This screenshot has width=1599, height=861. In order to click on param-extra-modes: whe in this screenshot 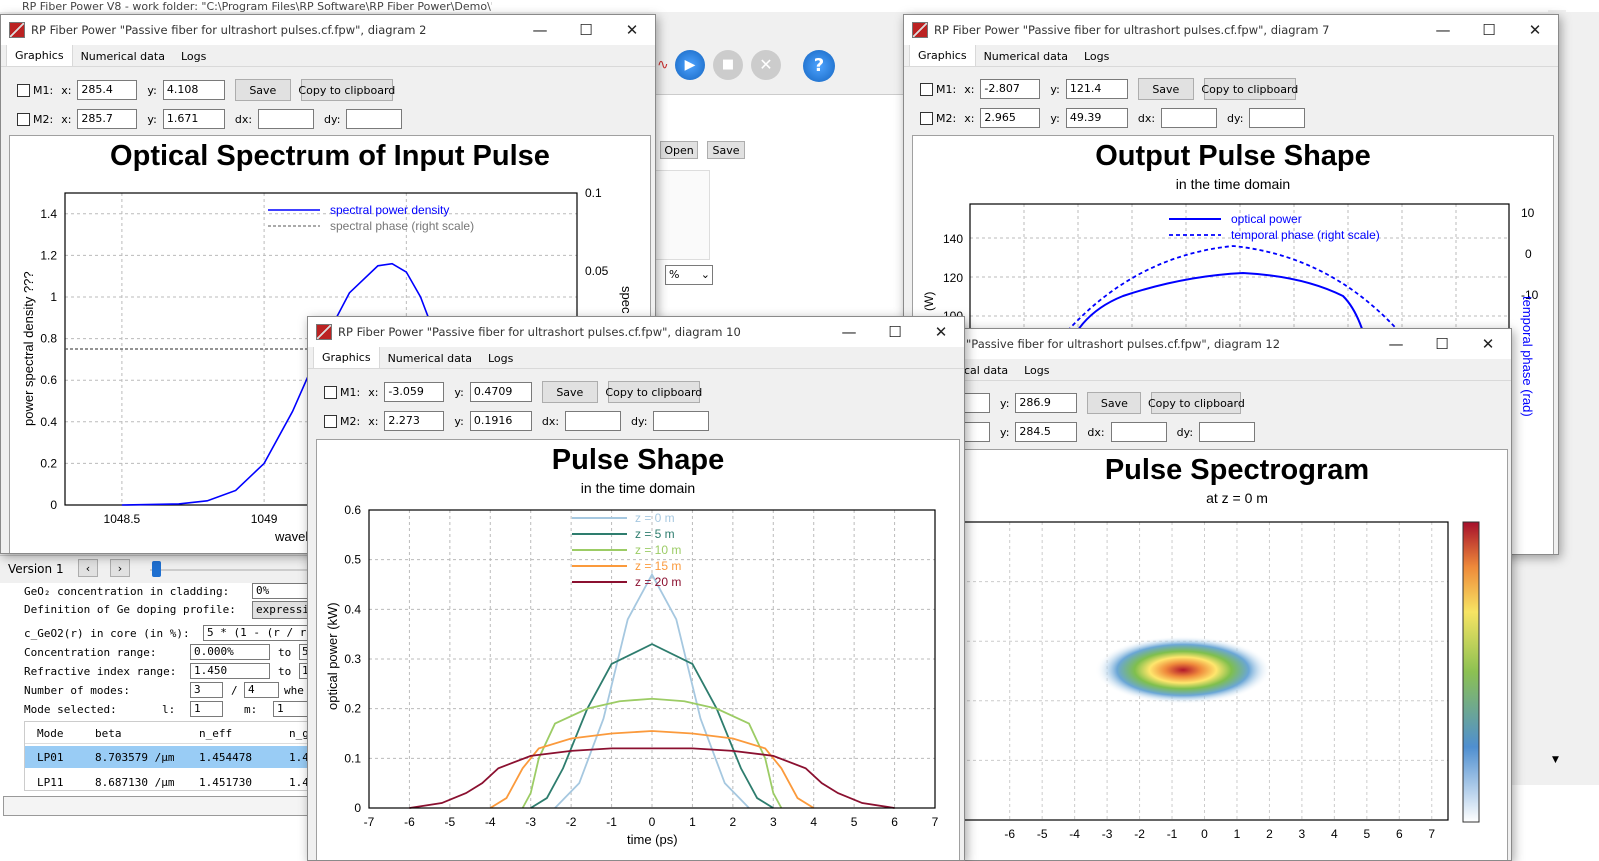, I will do `click(294, 690)`.